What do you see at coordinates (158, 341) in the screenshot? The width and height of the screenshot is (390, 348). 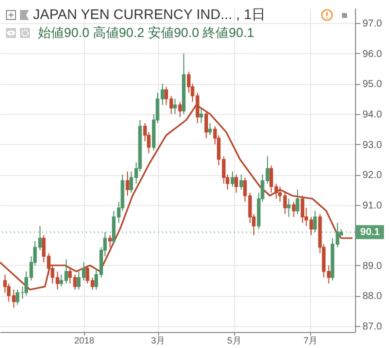 I see `x-tick-label: 3月` at bounding box center [158, 341].